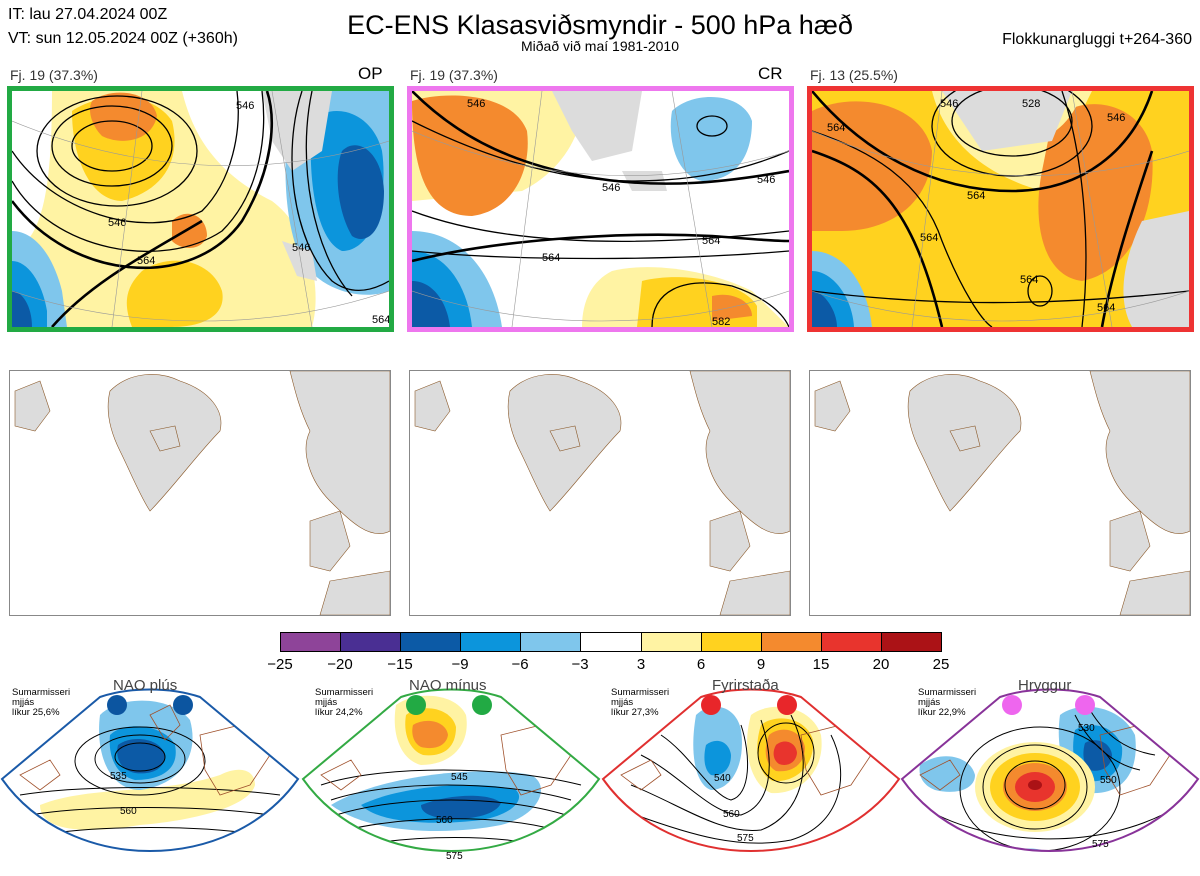  What do you see at coordinates (600, 46) in the screenshot?
I see `page-subtitle: Miðað við maí 1981-2010` at bounding box center [600, 46].